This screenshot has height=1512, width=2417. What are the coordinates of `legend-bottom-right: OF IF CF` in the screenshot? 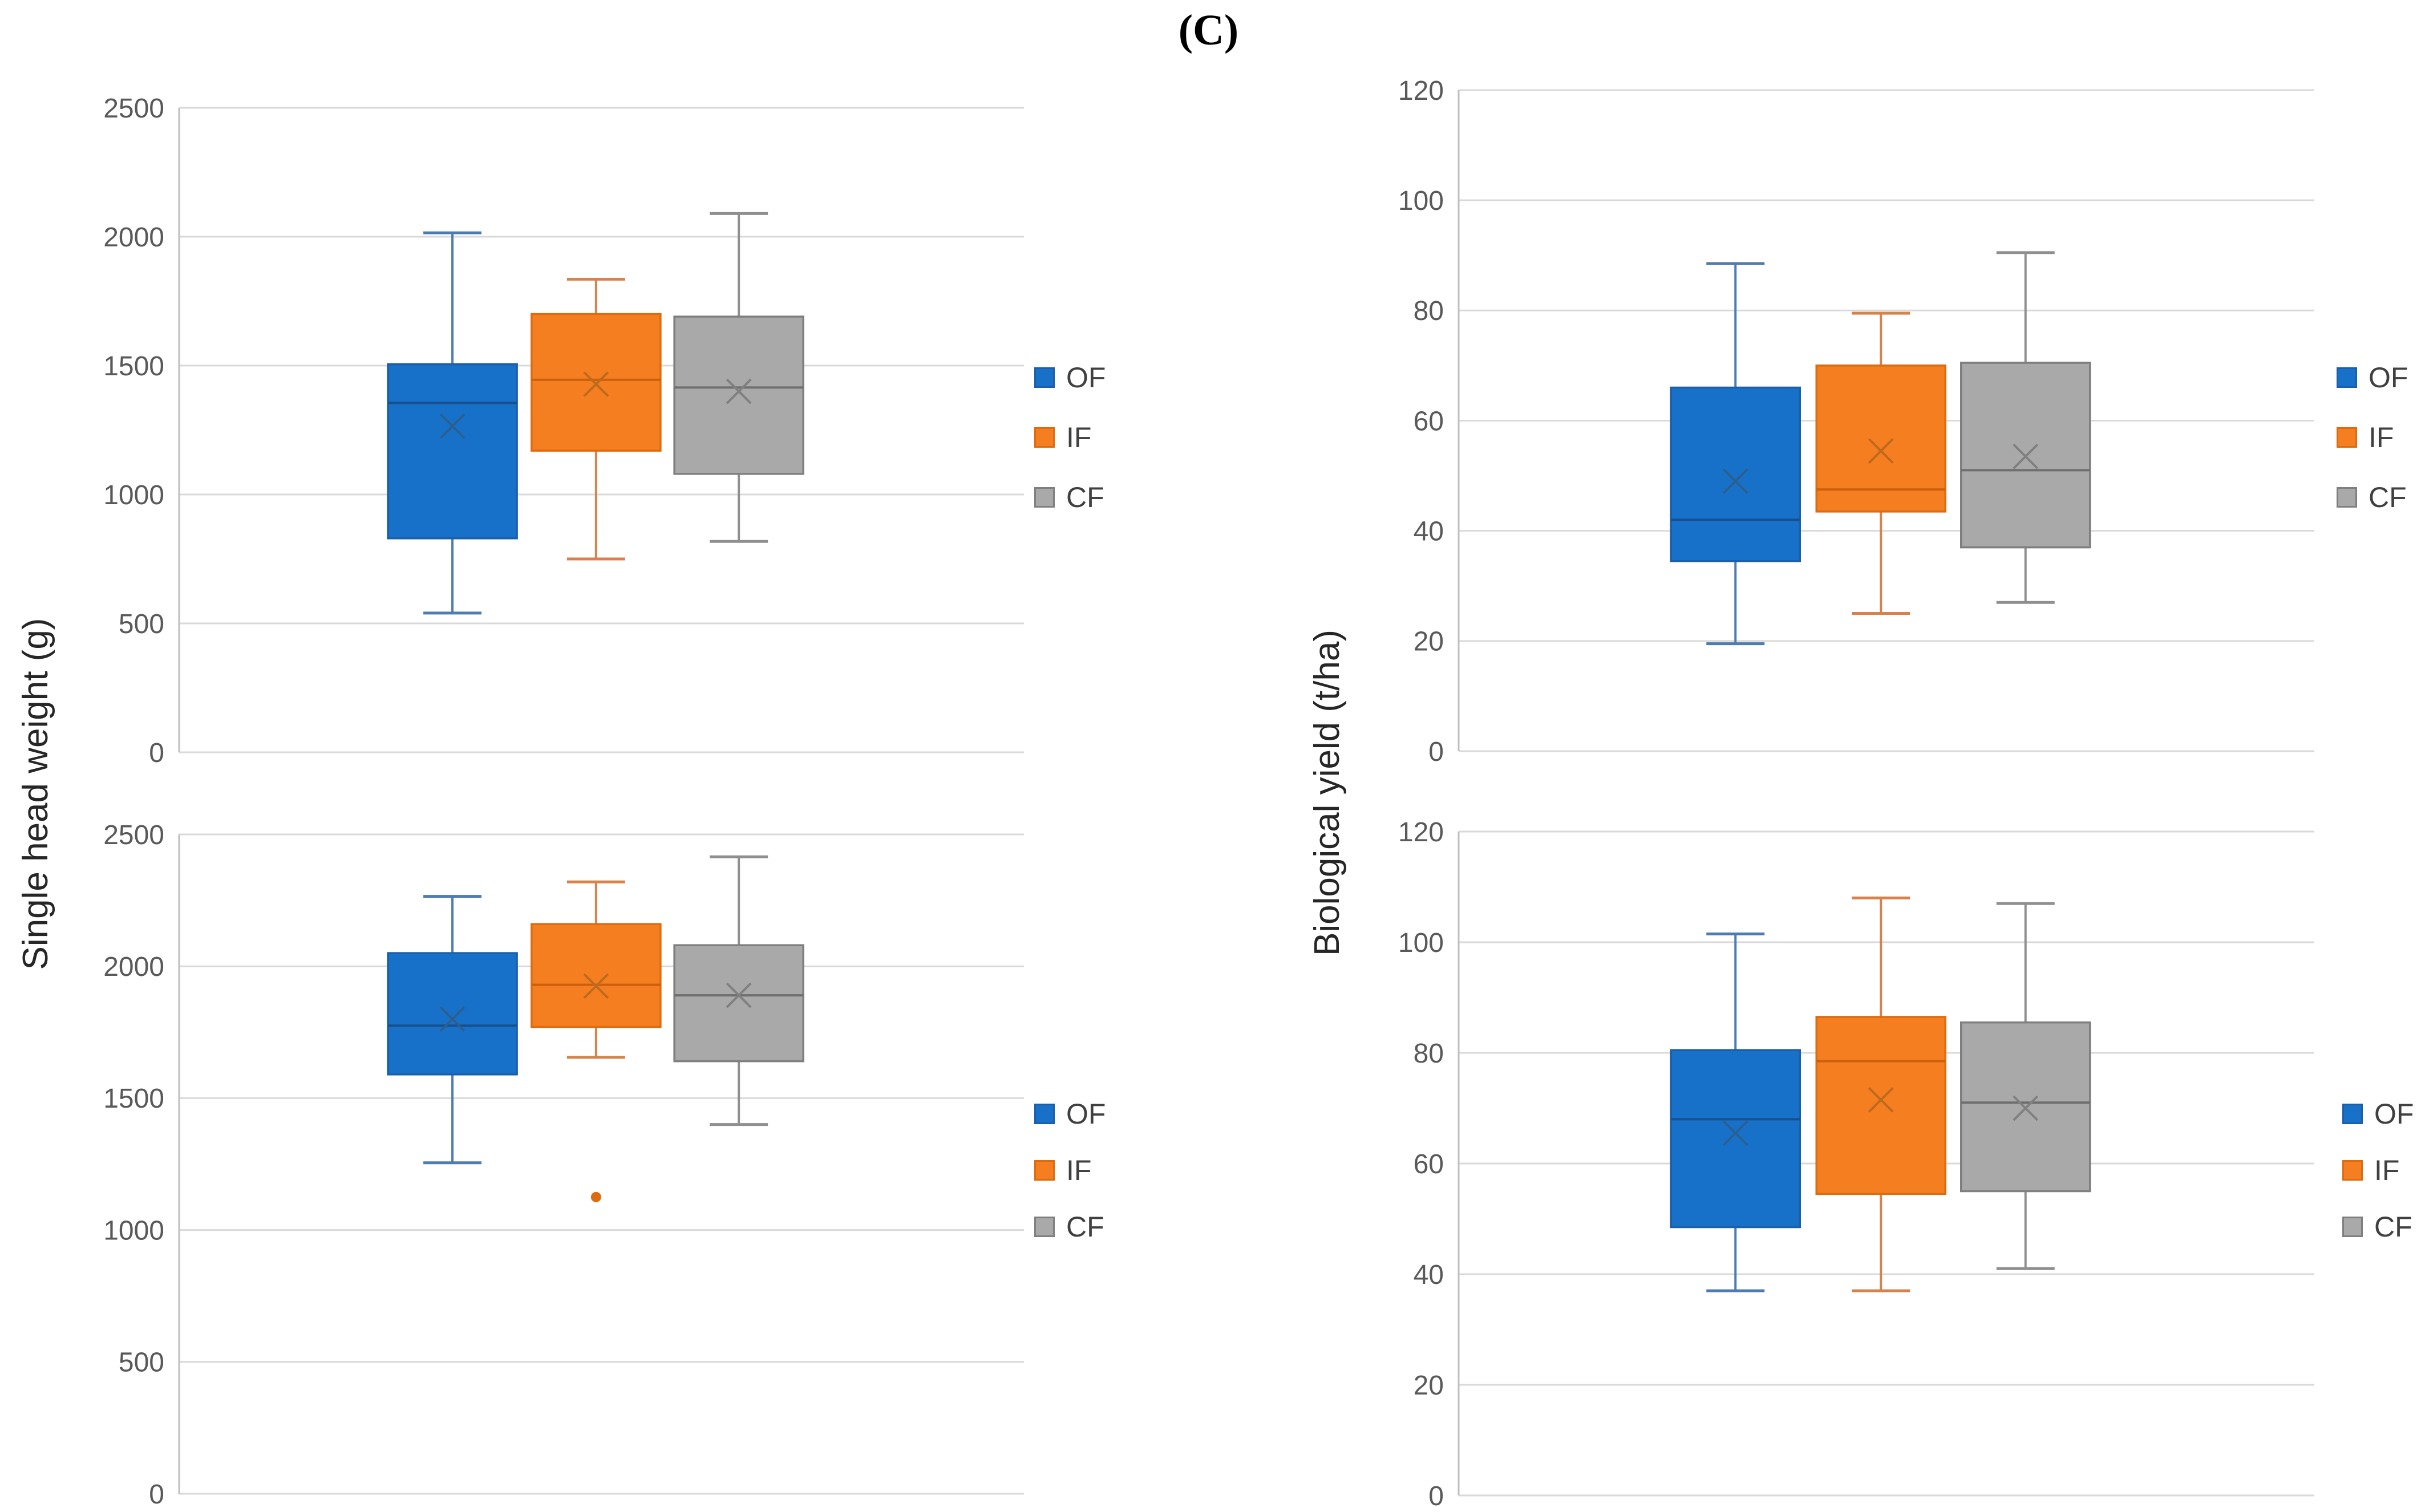 It's located at (2378, 1170).